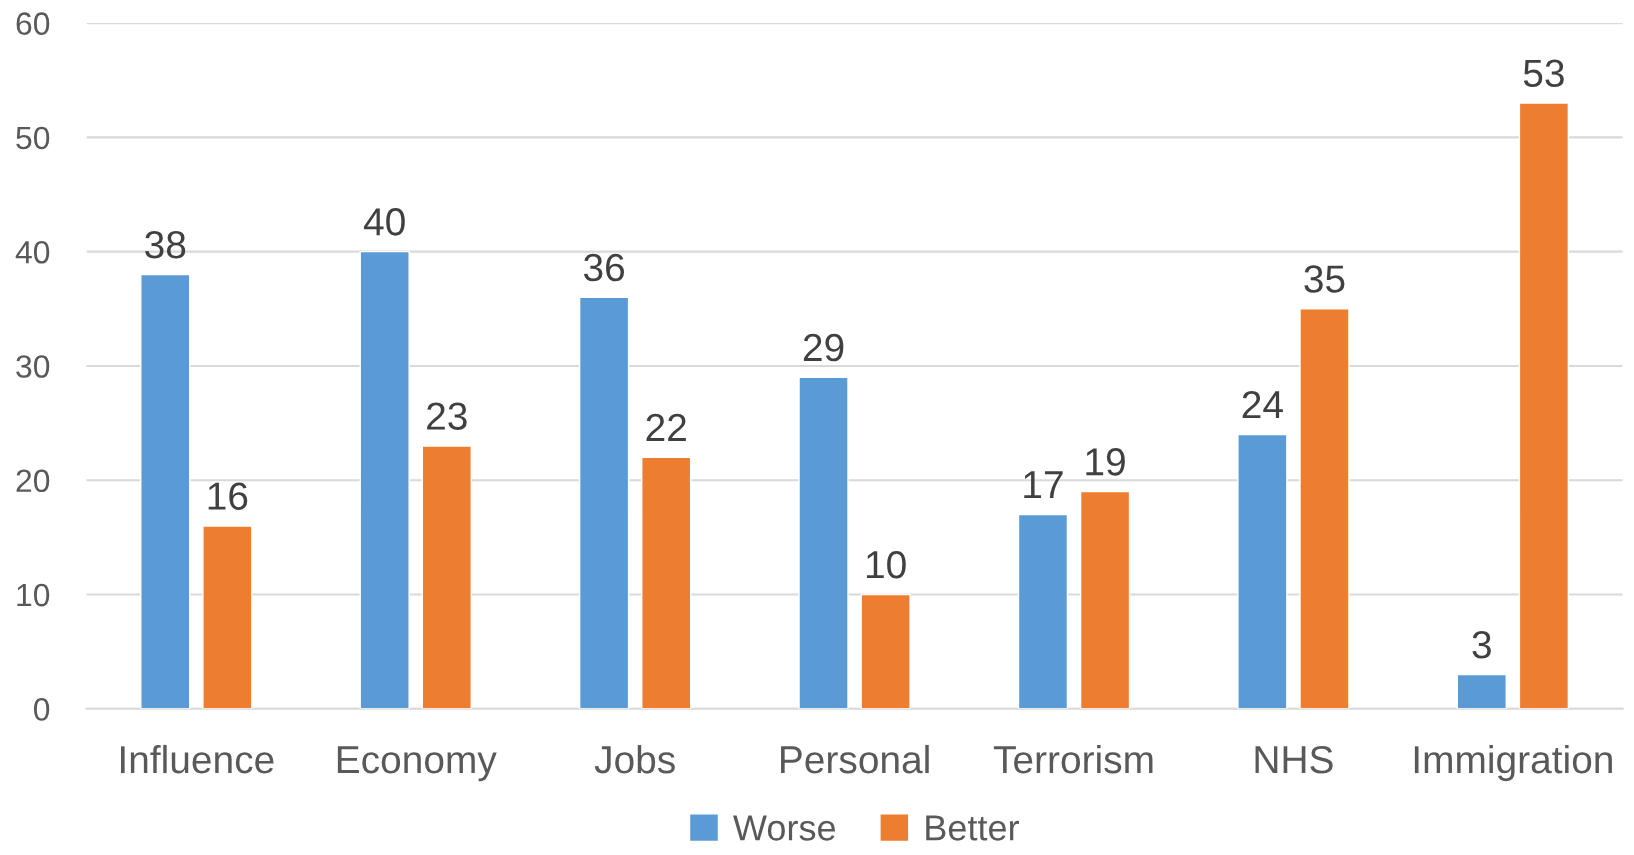 The image size is (1634, 855). What do you see at coordinates (1513, 763) in the screenshot?
I see `x-tick-label: Immigration` at bounding box center [1513, 763].